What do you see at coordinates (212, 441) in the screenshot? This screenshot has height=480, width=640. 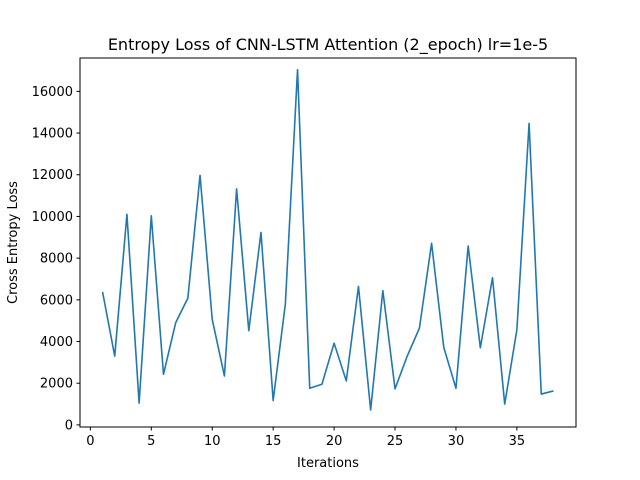 I see `x-tick-label: 10` at bounding box center [212, 441].